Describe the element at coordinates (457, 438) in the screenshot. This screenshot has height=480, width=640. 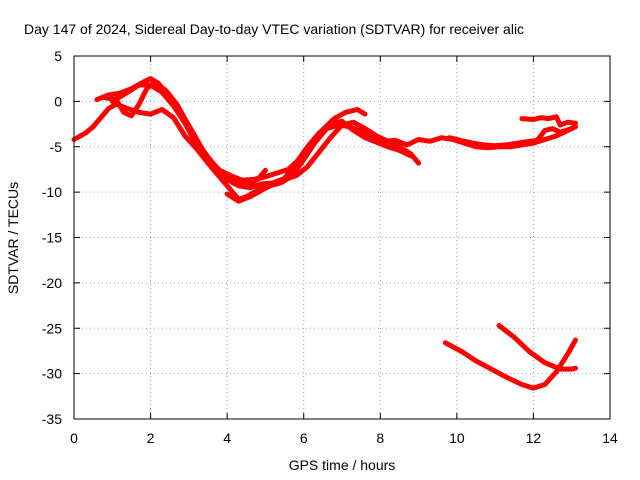
I see `x-tick-label: 10` at that location.